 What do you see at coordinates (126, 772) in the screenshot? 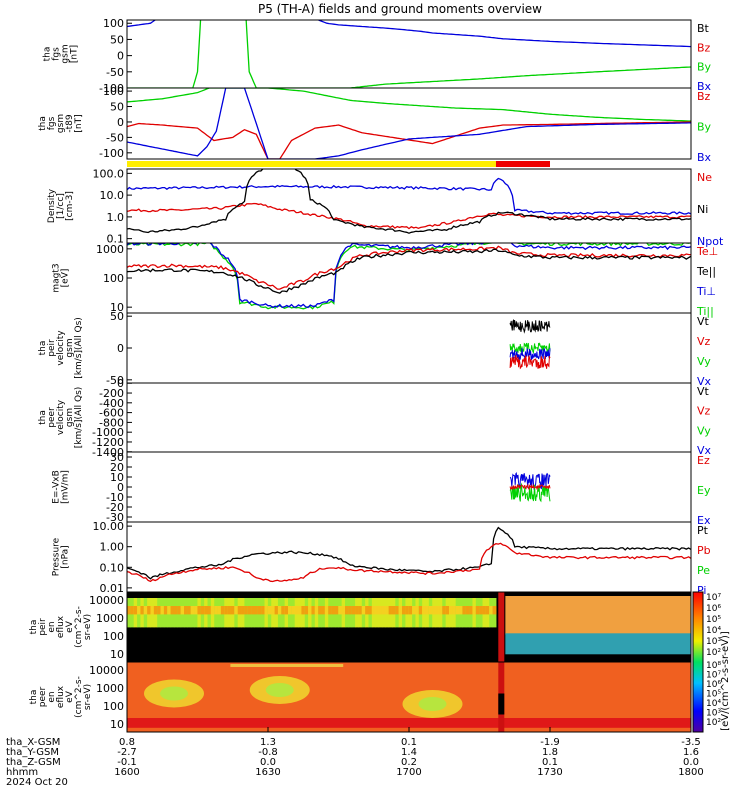
I see `x-tick-label: 1600` at bounding box center [126, 772].